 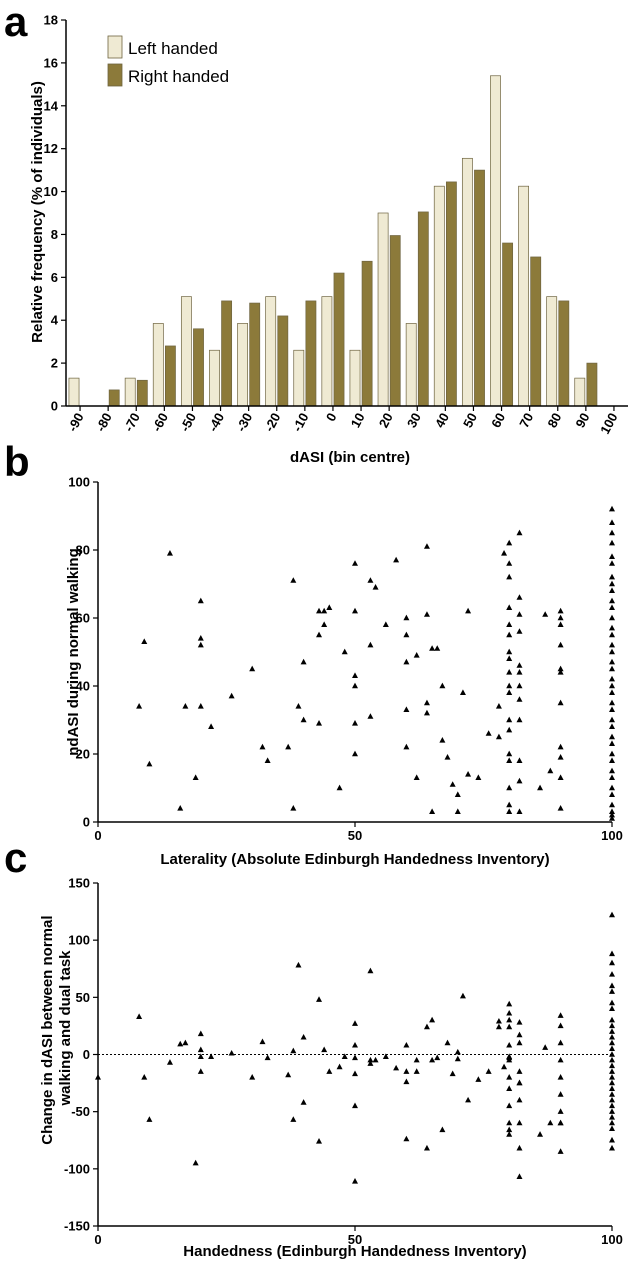 What do you see at coordinates (132, 422) in the screenshot?
I see `x-tick-label-a: -70` at bounding box center [132, 422].